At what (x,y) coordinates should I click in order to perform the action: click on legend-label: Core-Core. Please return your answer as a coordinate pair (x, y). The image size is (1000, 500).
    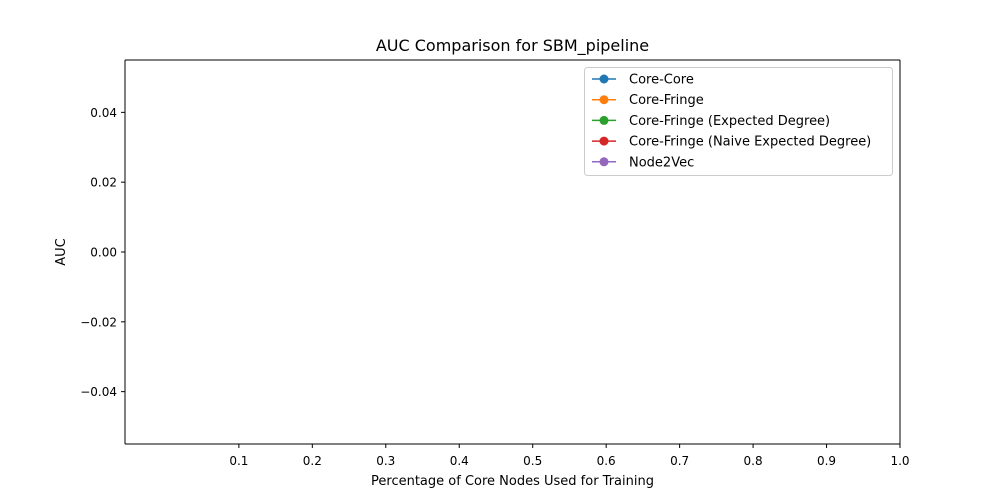
    Looking at the image, I should click on (661, 80).